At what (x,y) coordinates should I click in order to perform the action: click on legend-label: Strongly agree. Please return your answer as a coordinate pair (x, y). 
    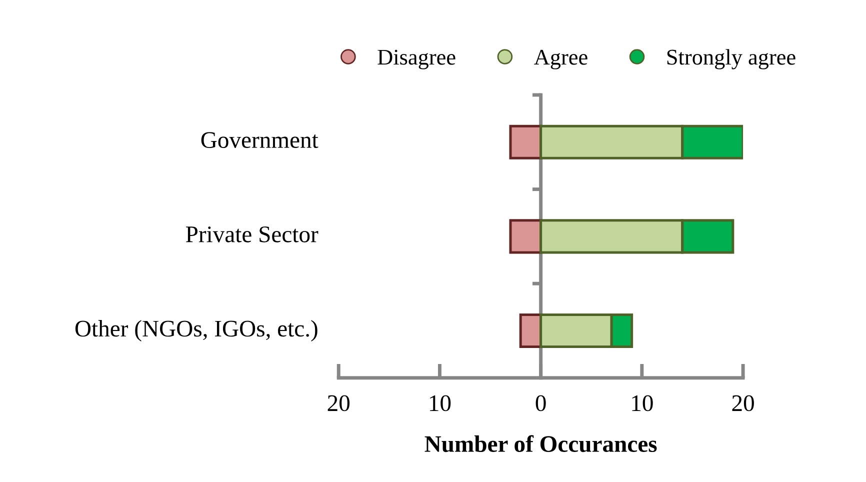
    Looking at the image, I should click on (731, 59).